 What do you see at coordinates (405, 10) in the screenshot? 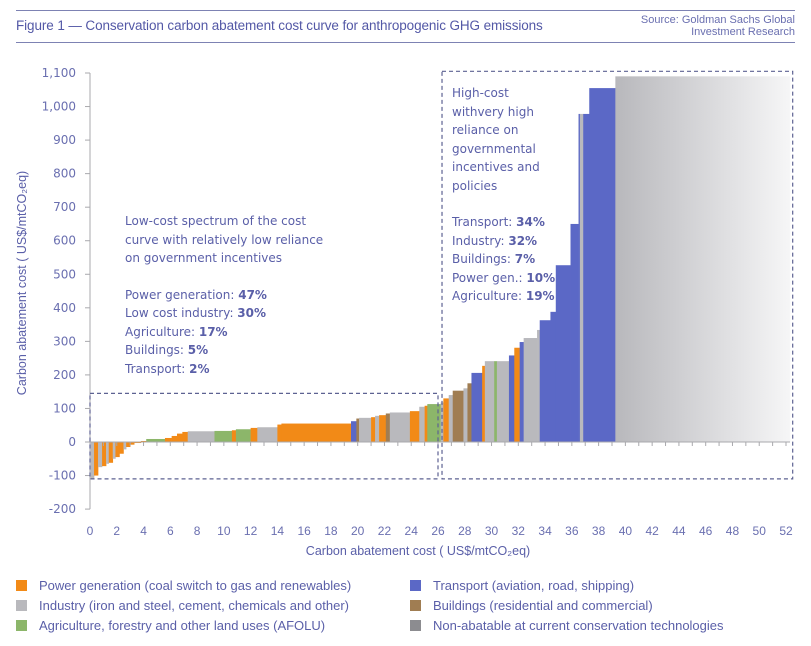
I see `header-rule-top` at bounding box center [405, 10].